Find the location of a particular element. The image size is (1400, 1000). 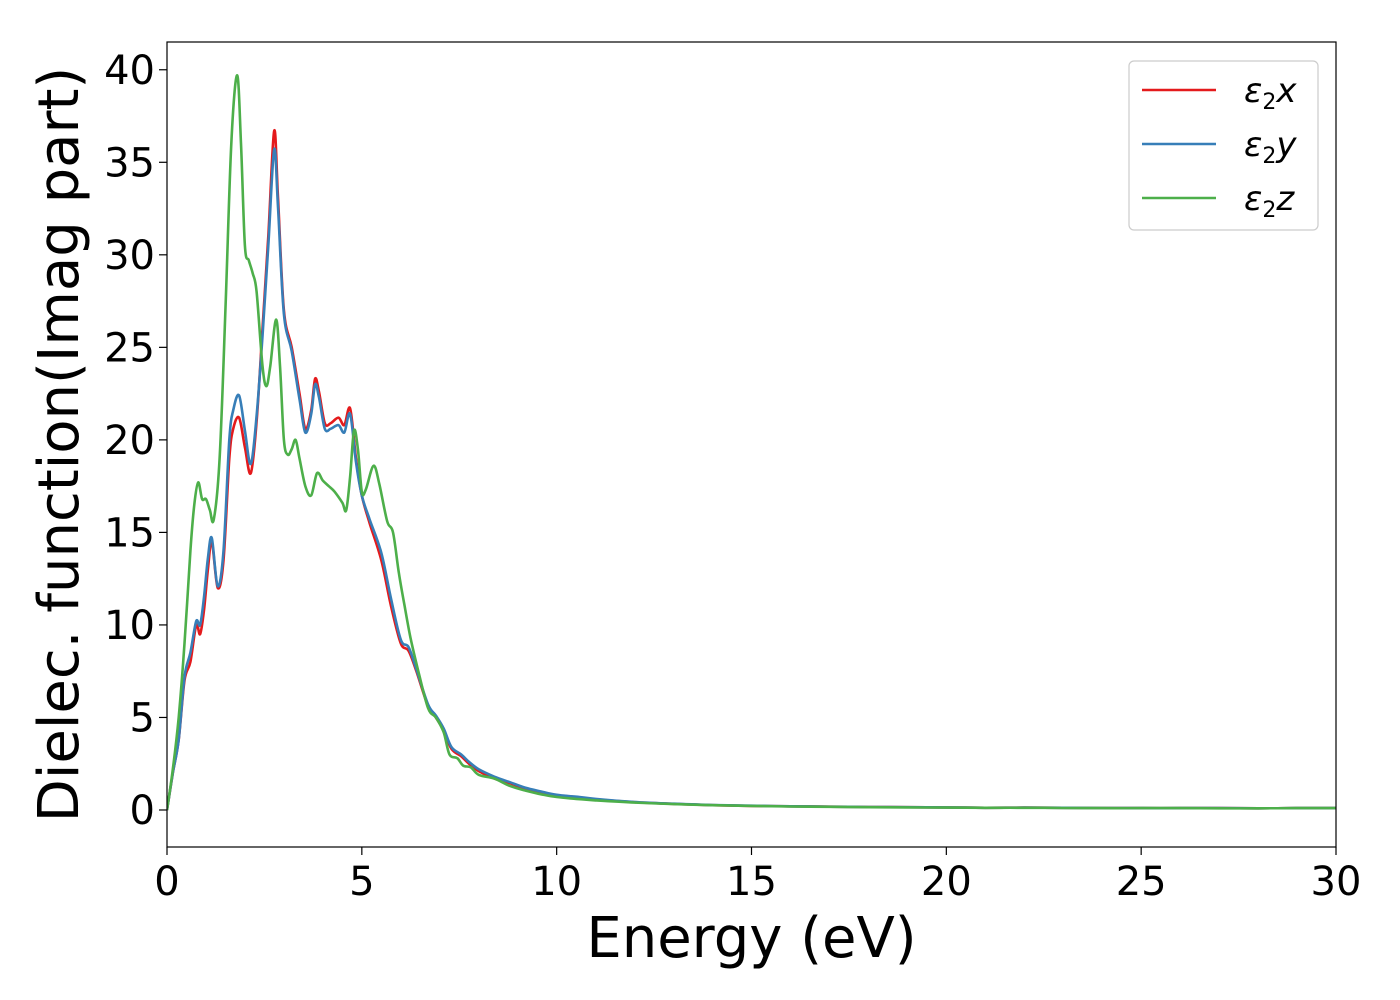

x-tick-label: 25 is located at coordinates (1141, 882).